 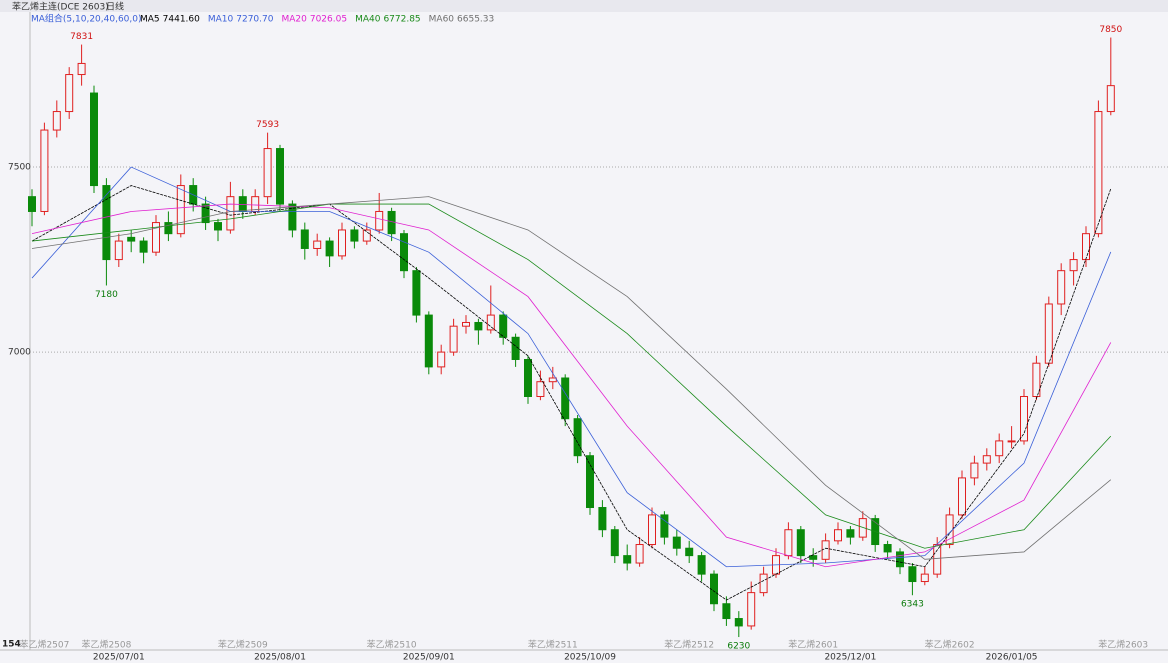 What do you see at coordinates (181, 20) in the screenshot?
I see `legend-value: 7441.60` at bounding box center [181, 20].